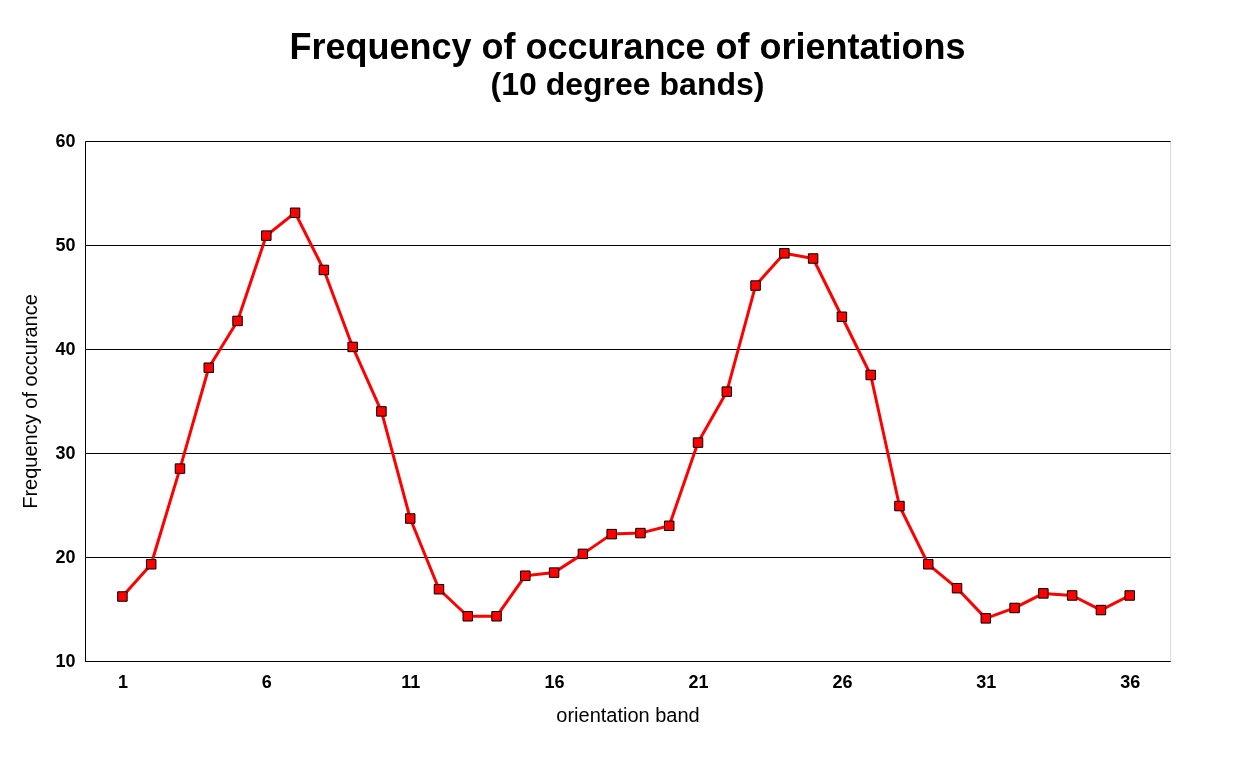 The height and width of the screenshot is (771, 1253). Describe the element at coordinates (30, 401) in the screenshot. I see `y-axis-title: Frequency of occurance` at that location.